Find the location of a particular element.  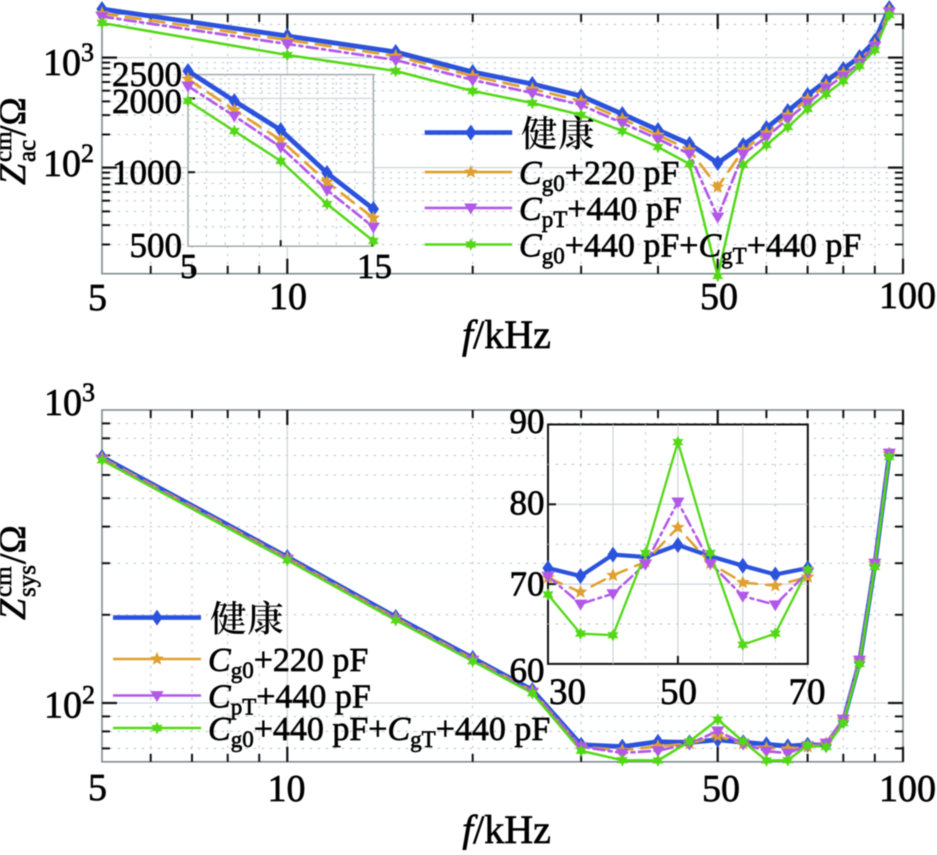

svg-text: 102 is located at coordinates (69, 704).